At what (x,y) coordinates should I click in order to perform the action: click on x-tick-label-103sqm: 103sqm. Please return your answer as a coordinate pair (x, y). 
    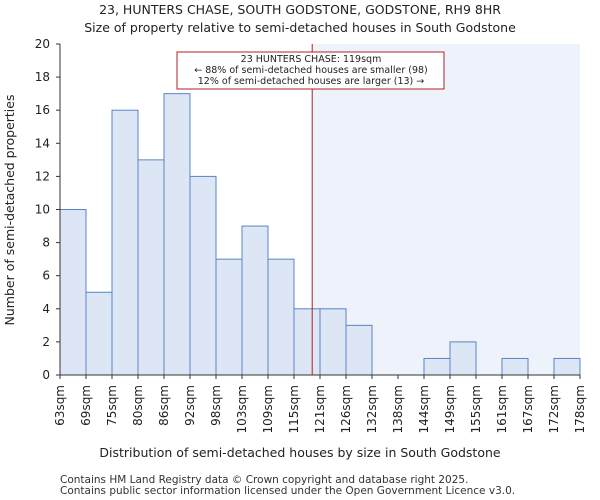
    Looking at the image, I should click on (242, 409).